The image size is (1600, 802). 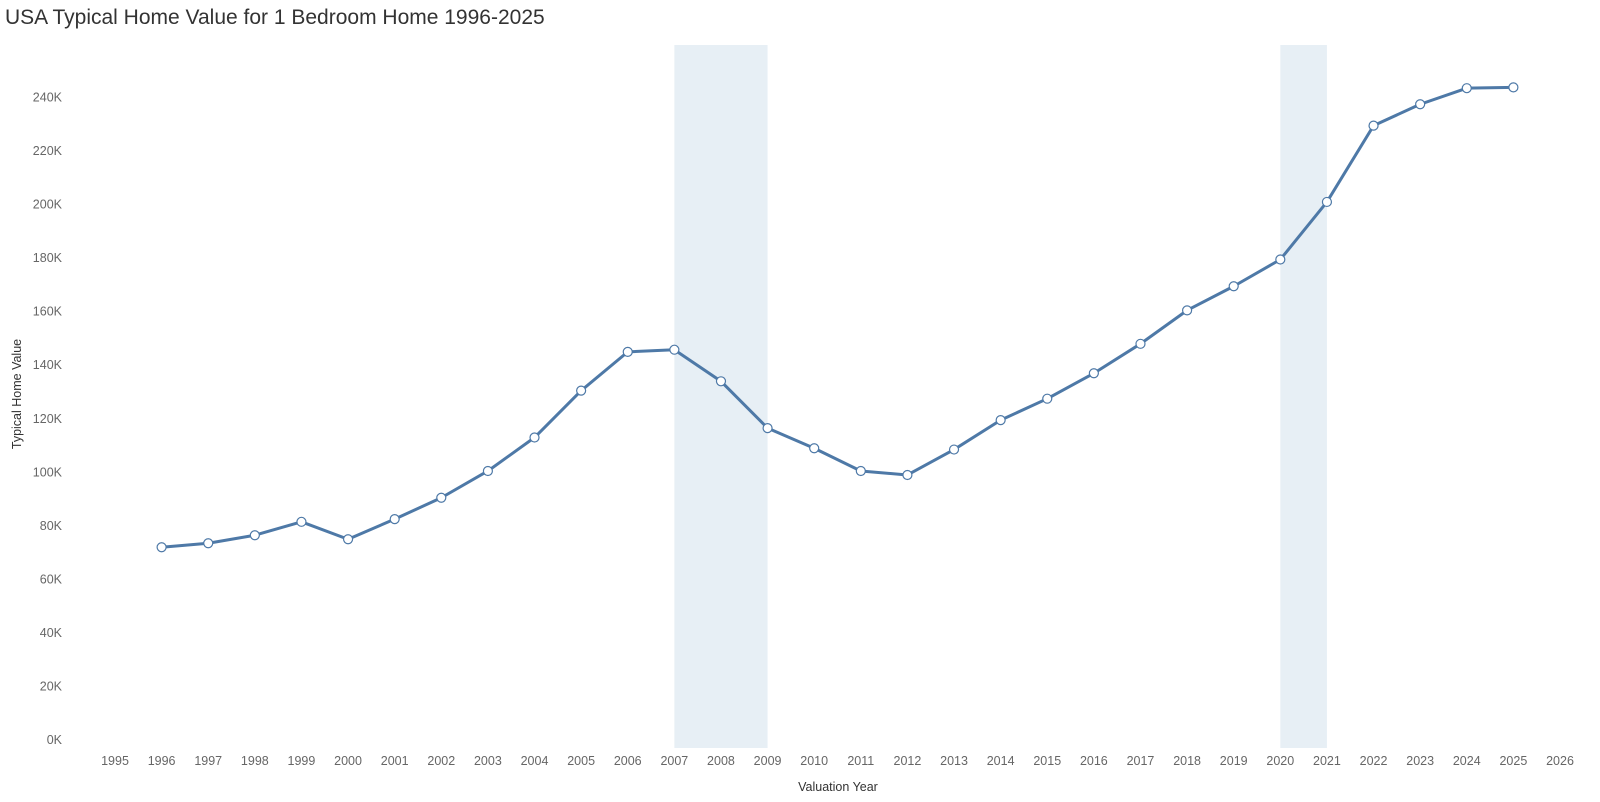 What do you see at coordinates (48, 365) in the screenshot?
I see `y-tick-label: 140K` at bounding box center [48, 365].